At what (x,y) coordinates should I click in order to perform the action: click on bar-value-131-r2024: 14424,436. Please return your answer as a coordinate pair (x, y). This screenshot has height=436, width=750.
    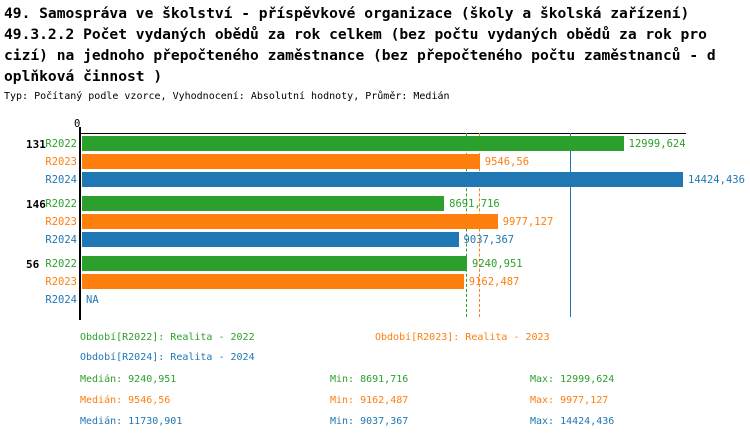
    Looking at the image, I should click on (716, 180).